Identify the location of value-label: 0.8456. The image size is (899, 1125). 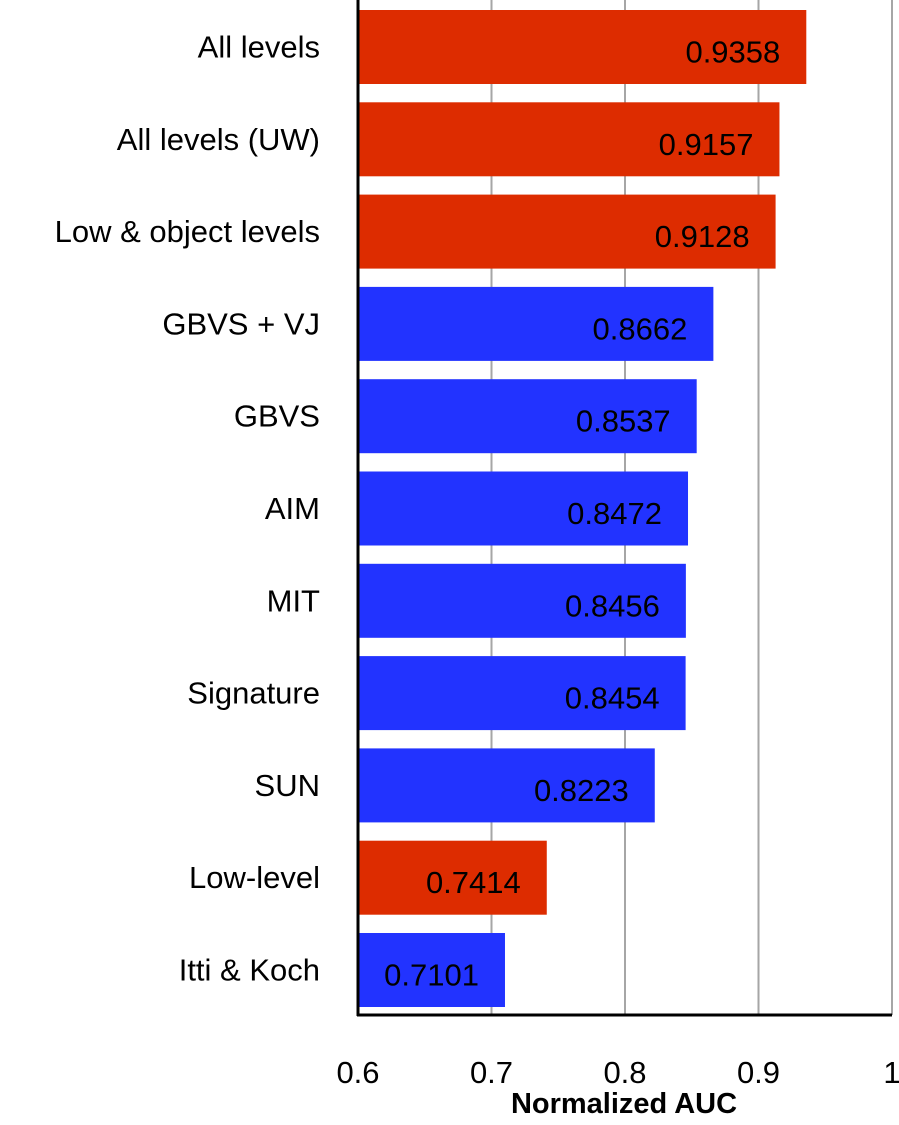
(612, 605).